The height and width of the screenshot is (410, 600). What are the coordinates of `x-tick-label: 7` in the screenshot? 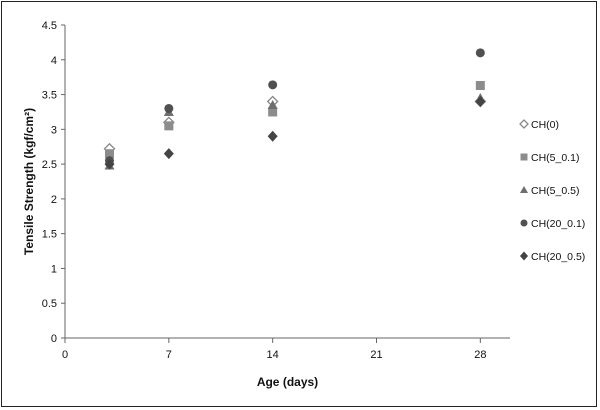 It's located at (169, 355).